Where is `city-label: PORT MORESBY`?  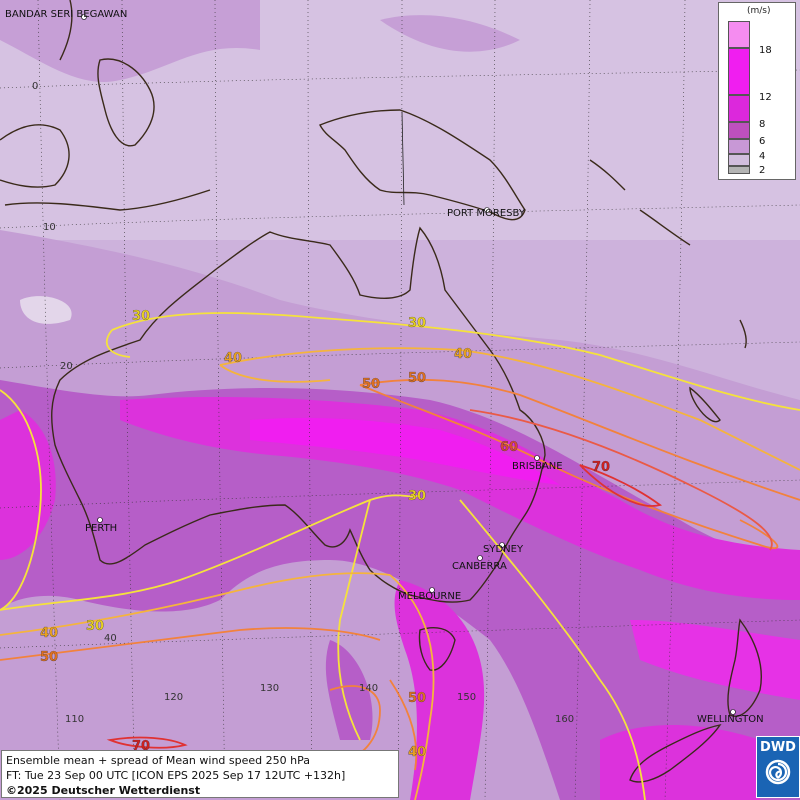 city-label: PORT MORESBY is located at coordinates (486, 213).